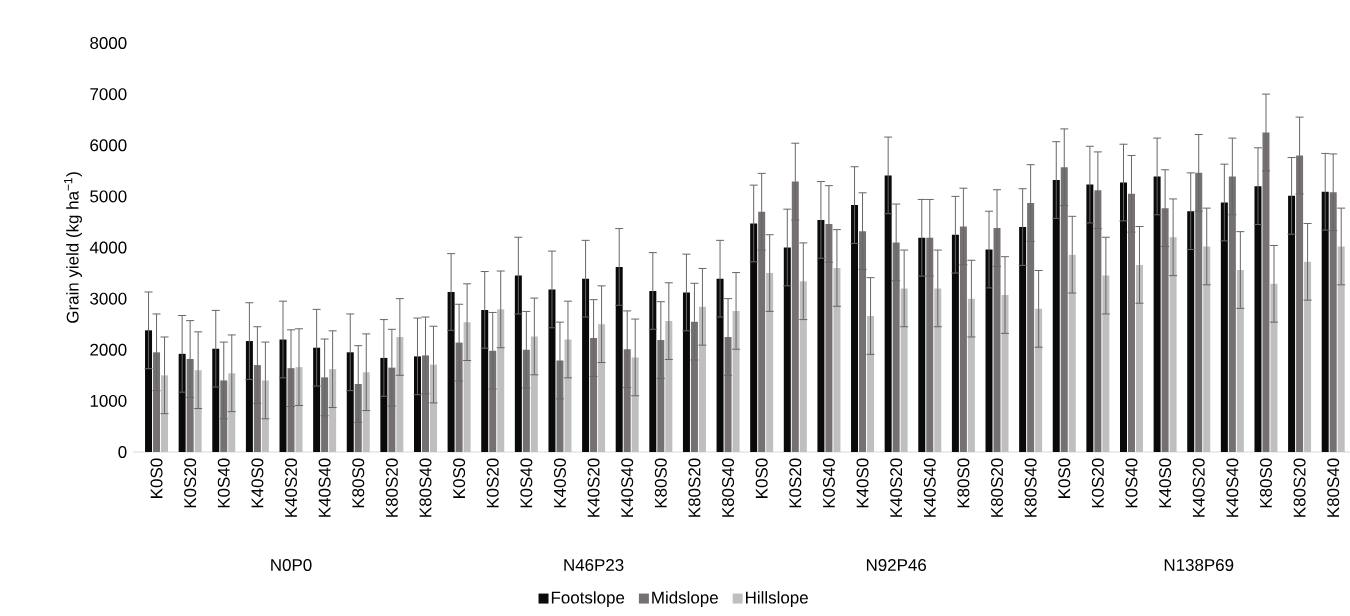 This screenshot has width=1350, height=616. What do you see at coordinates (122, 452) in the screenshot?
I see `y-tick-label: 0` at bounding box center [122, 452].